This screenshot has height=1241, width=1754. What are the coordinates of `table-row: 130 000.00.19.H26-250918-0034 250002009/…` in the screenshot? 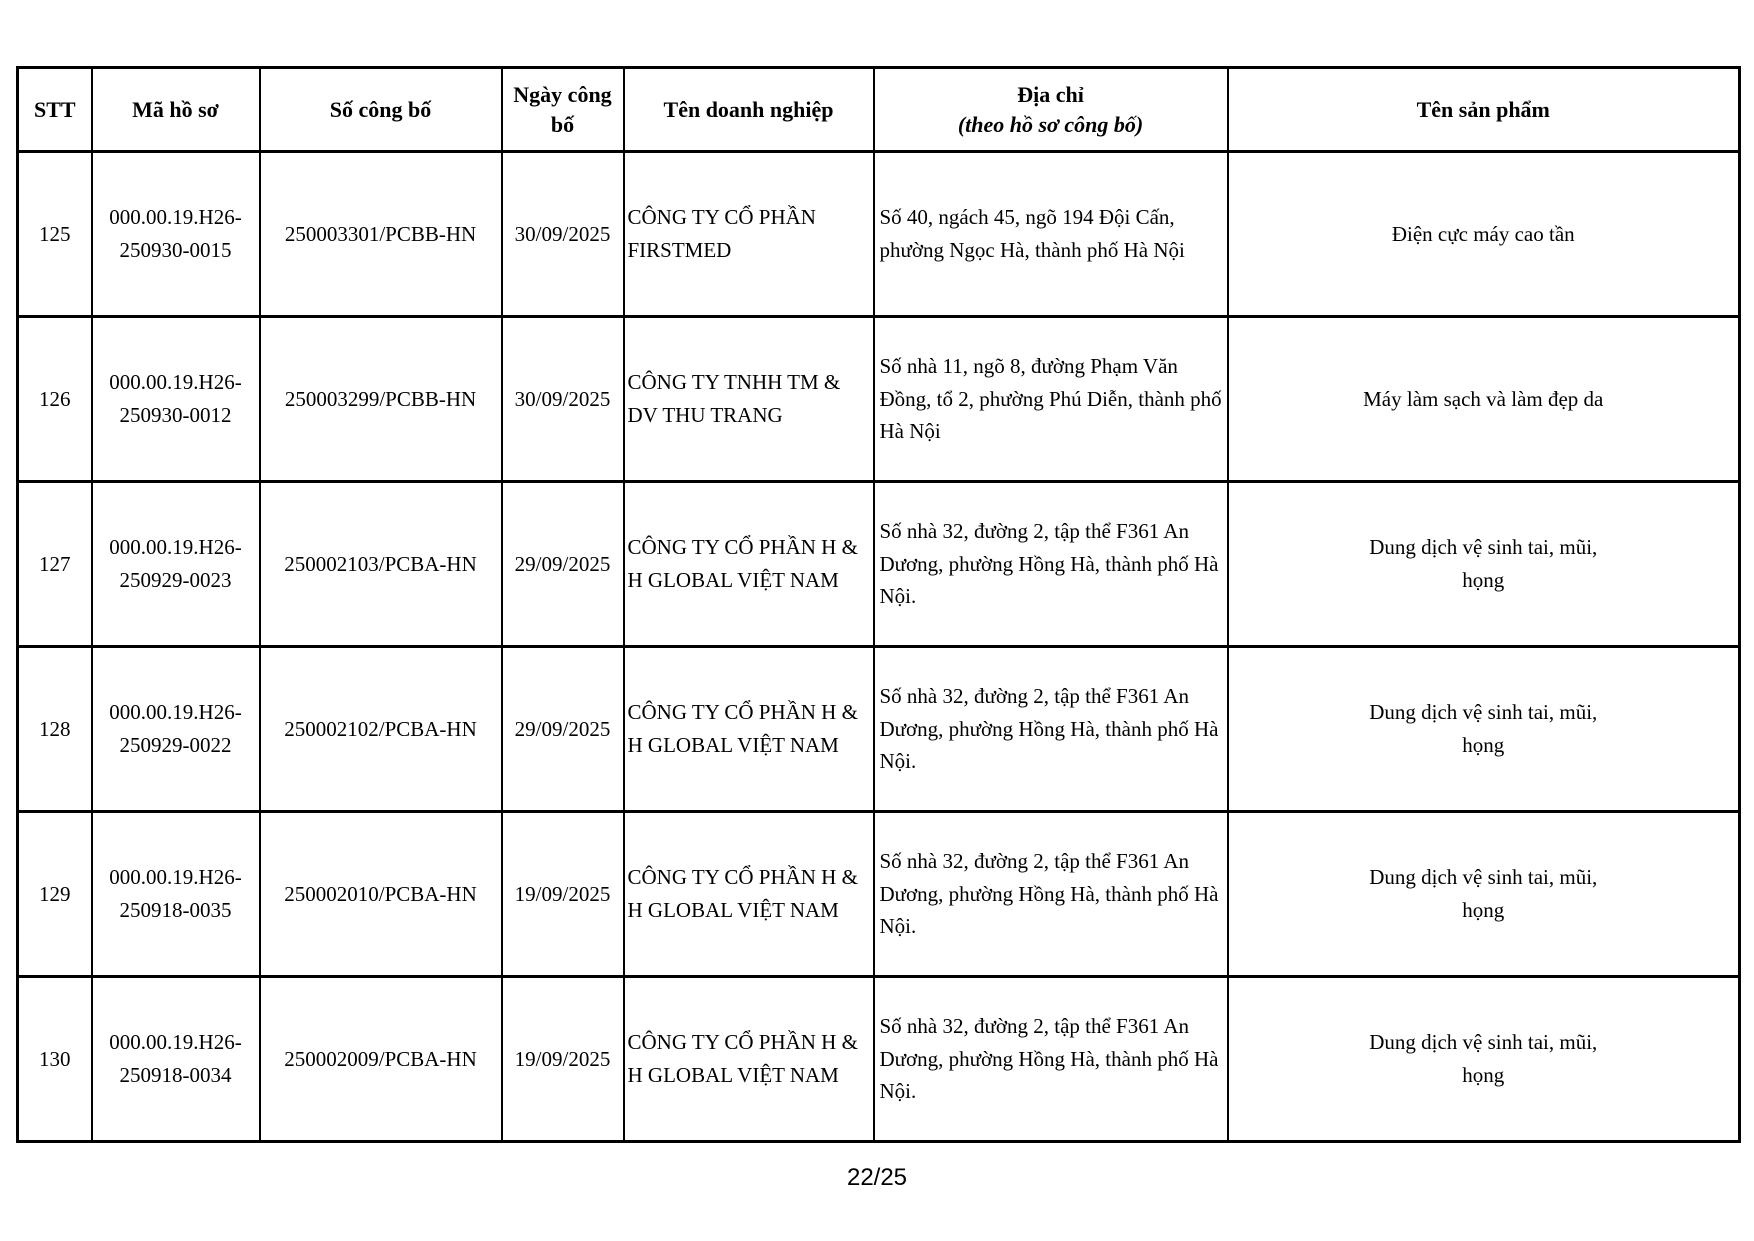 It's located at (878, 1059).